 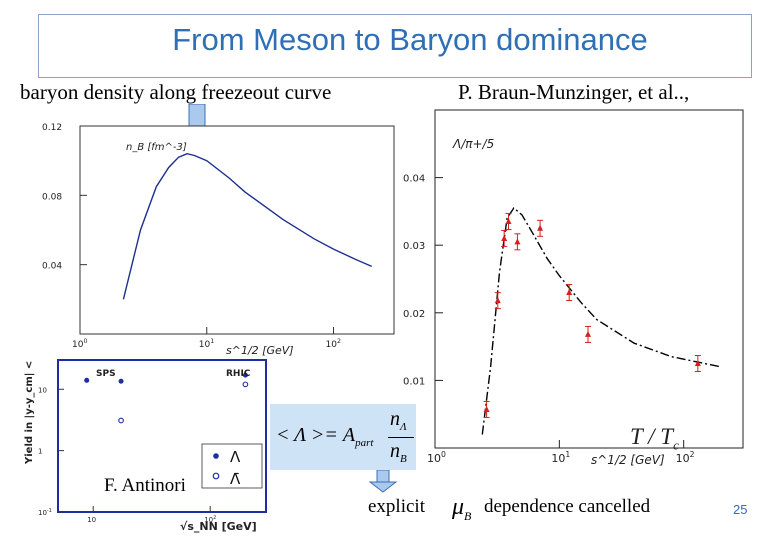 What do you see at coordinates (652, 436) in the screenshot?
I see `t-tc-text: T / T` at bounding box center [652, 436].